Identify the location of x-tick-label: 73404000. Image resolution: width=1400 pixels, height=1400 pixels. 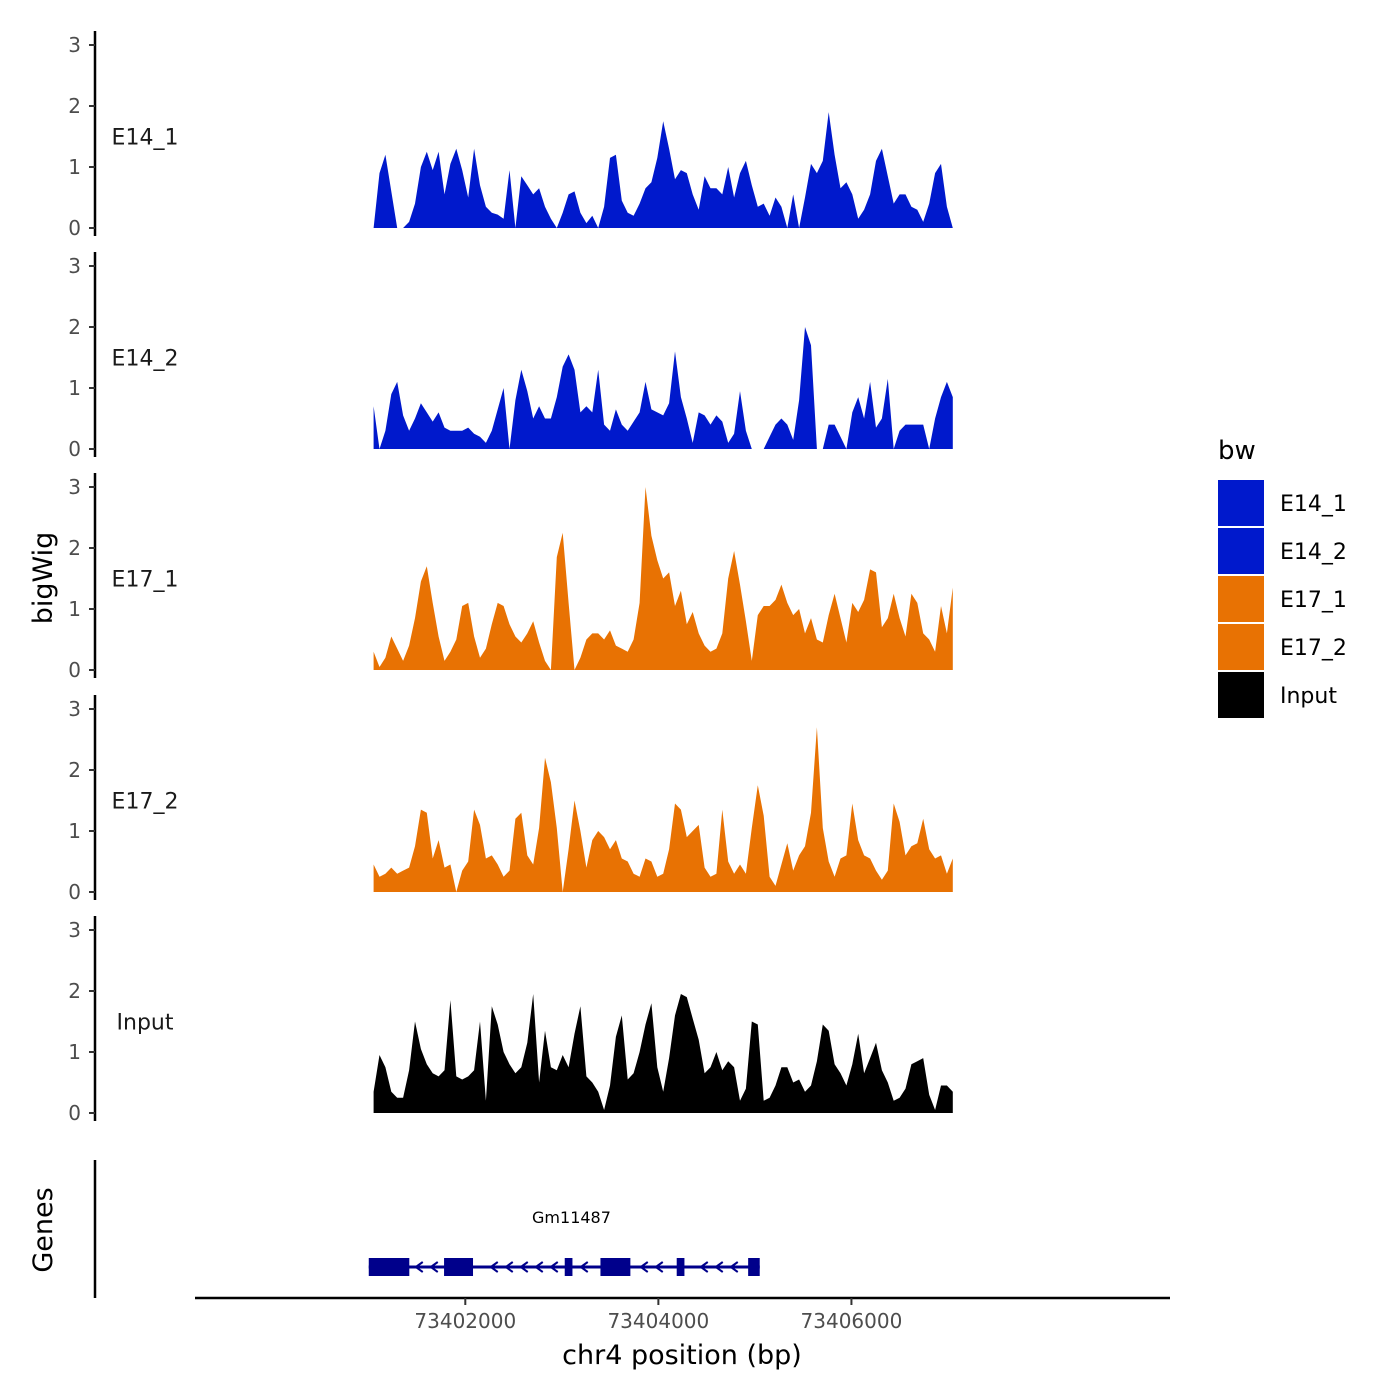
(658, 1321).